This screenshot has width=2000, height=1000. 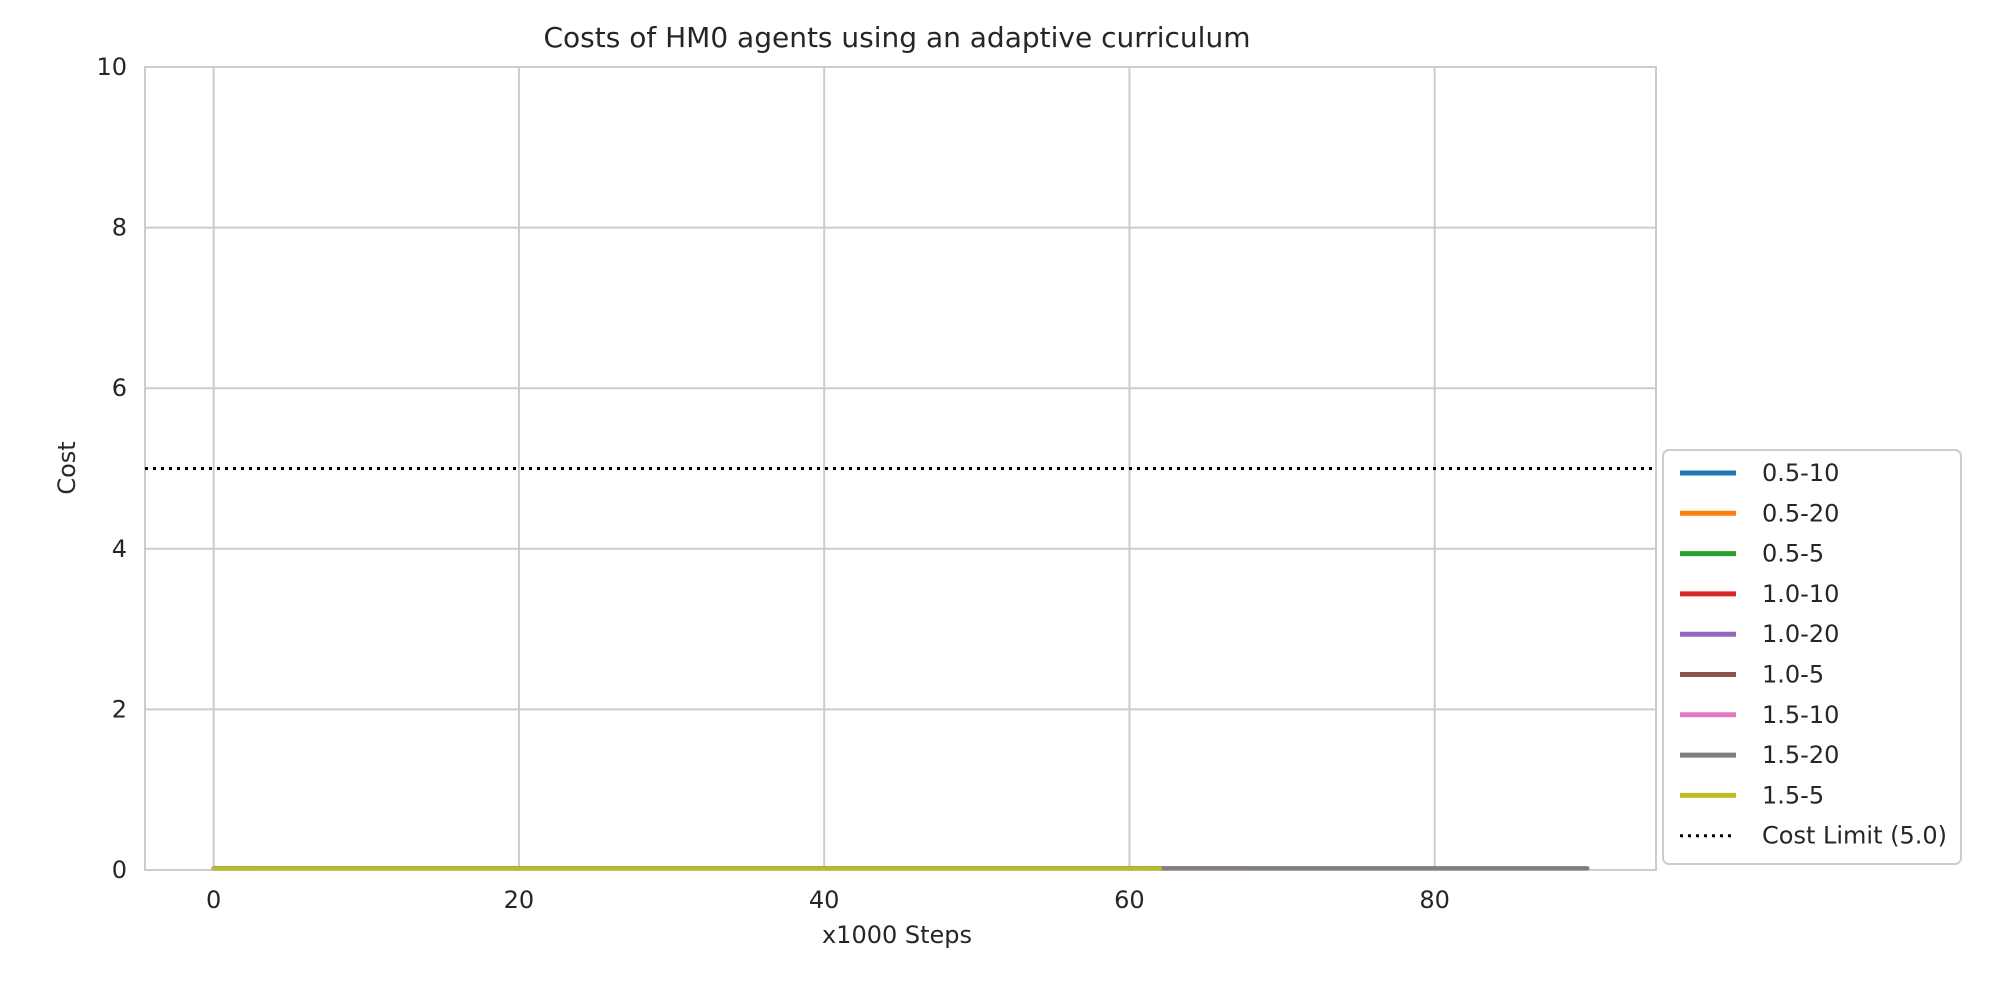 I want to click on x-axis-title: x1000 Steps, so click(x=897, y=935).